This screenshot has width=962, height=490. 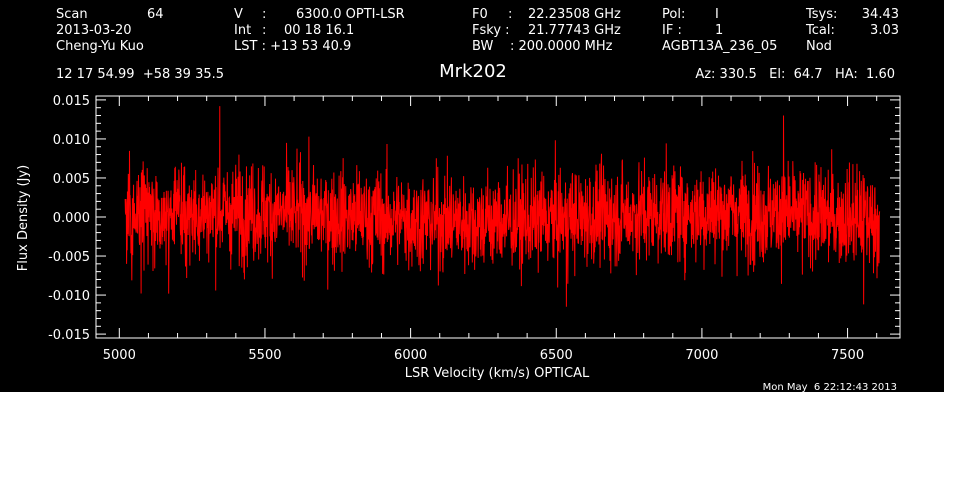 I want to click on y-tick-label: 0.005, so click(x=71, y=179).